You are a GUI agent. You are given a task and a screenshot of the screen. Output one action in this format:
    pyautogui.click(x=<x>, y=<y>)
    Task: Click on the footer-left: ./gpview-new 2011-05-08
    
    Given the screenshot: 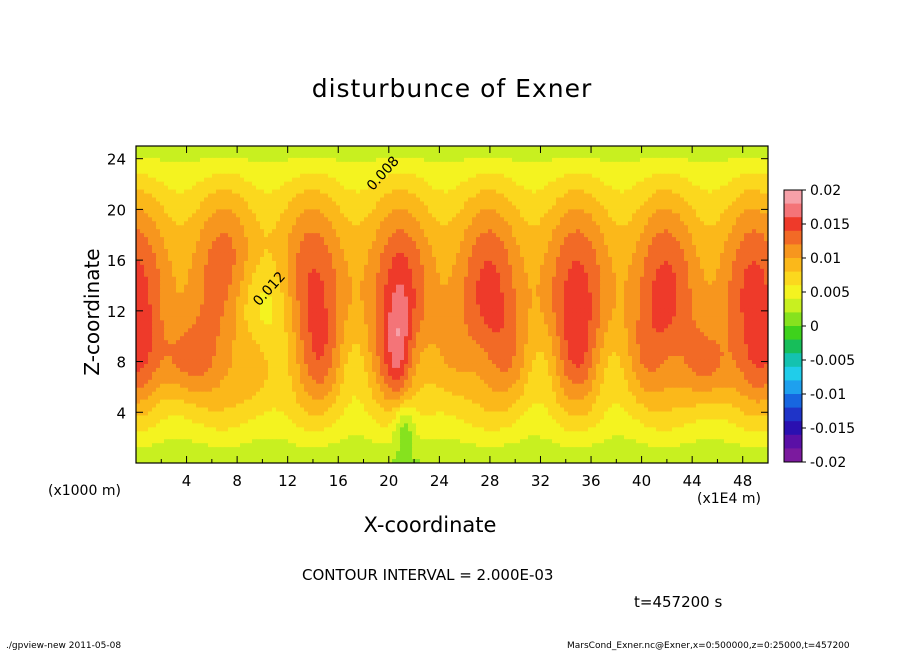 What is the action you would take?
    pyautogui.click(x=64, y=646)
    